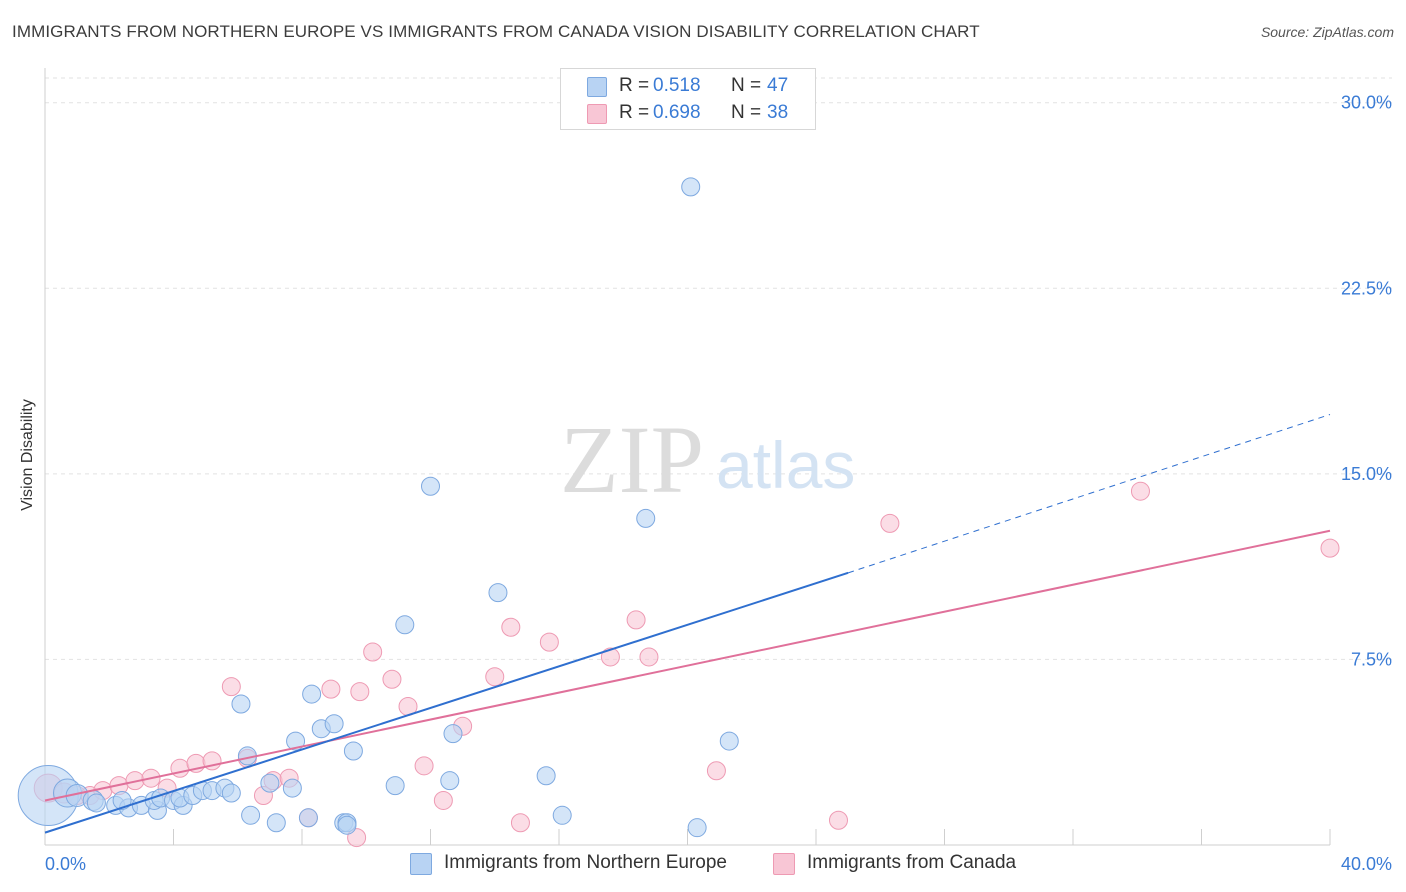  Describe the element at coordinates (688, 99) in the screenshot. I see `stats-legend: R = 0.518 N = 47 R = 0.698 N = 38` at that location.